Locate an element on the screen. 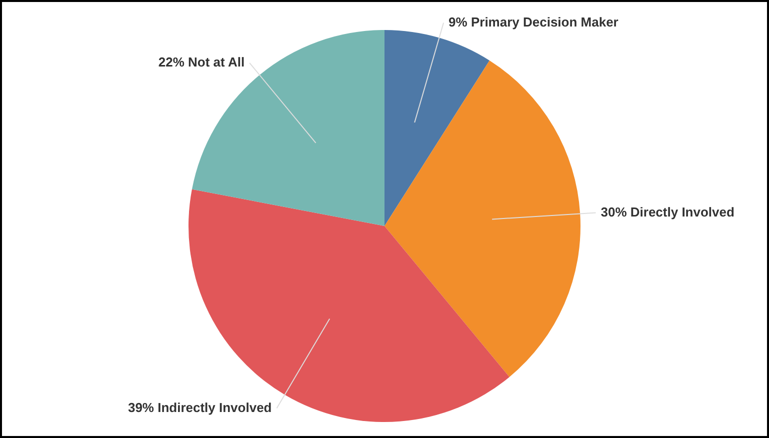 This screenshot has width=769, height=438. slice-label: 9% Primary Decision Maker is located at coordinates (533, 22).